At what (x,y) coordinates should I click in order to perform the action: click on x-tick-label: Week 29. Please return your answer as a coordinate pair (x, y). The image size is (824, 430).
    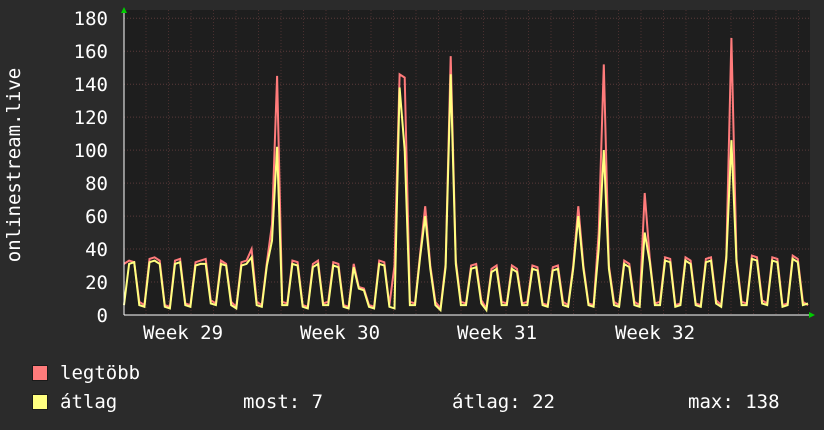
    Looking at the image, I should click on (183, 333).